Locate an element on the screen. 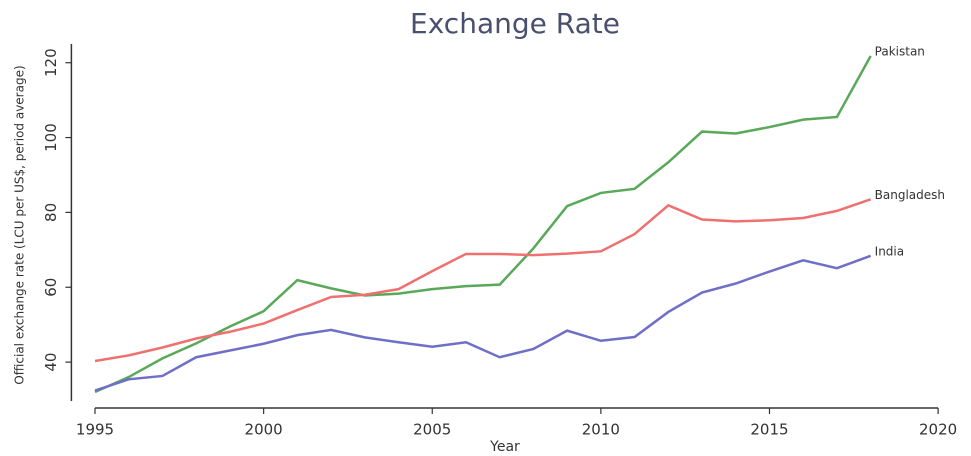  x-axis-label: Year is located at coordinates (504, 447).